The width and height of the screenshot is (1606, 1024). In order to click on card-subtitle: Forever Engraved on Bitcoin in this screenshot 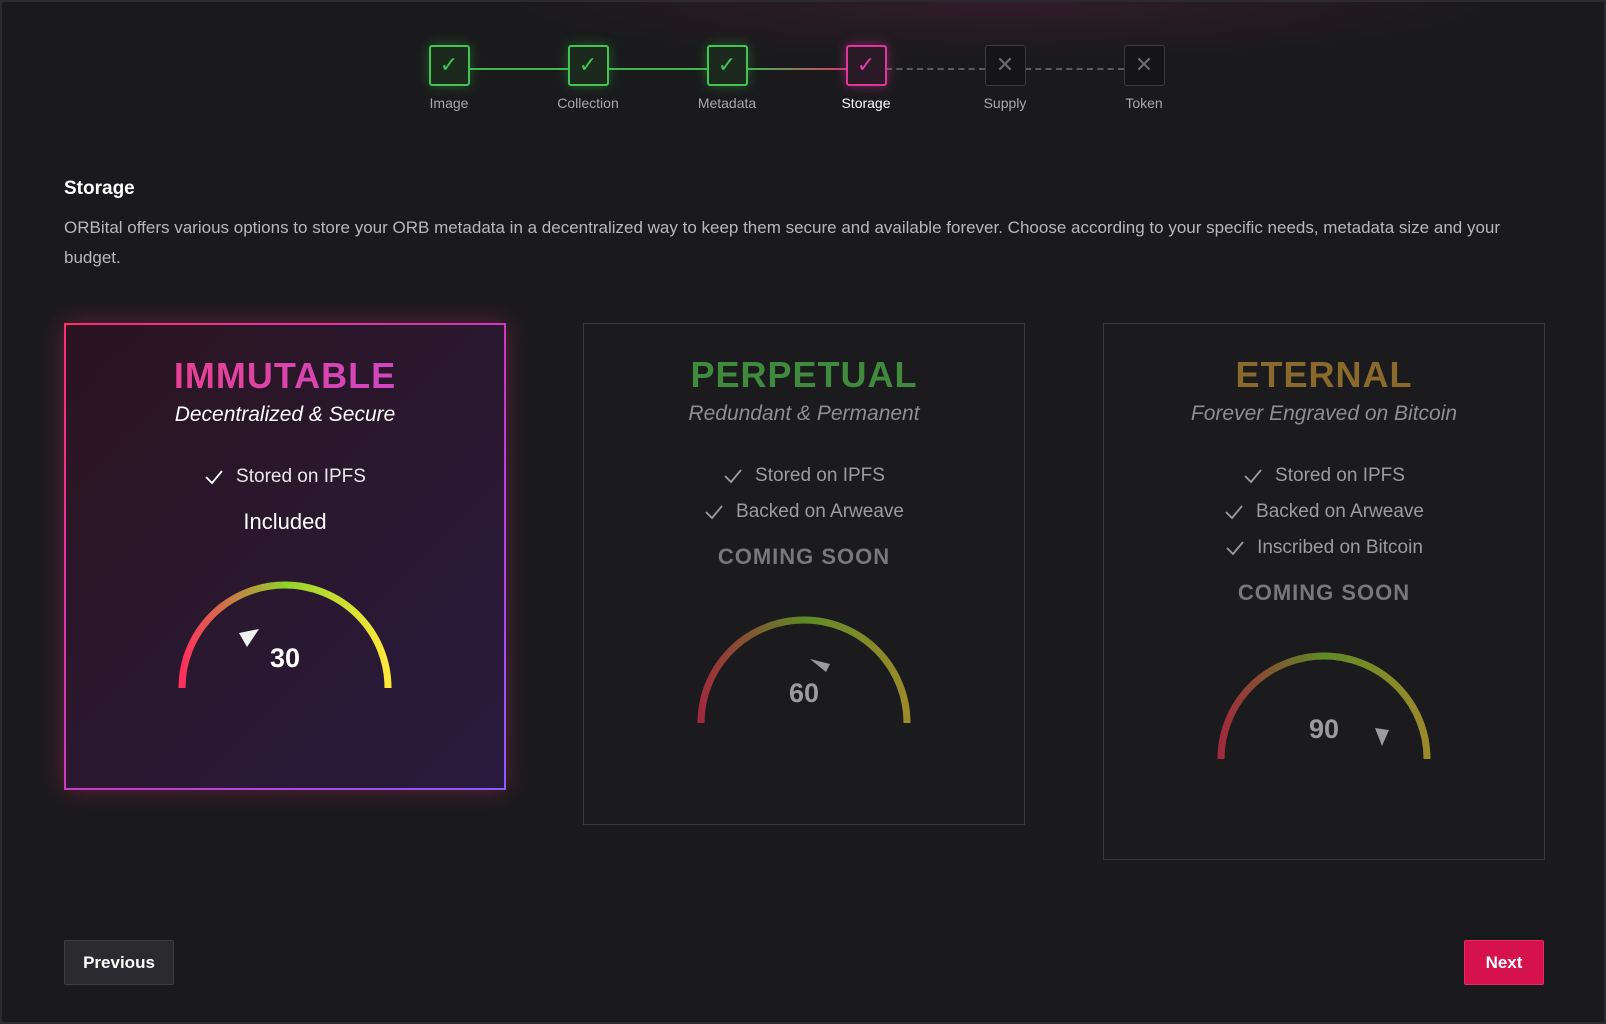, I will do `click(1324, 413)`.